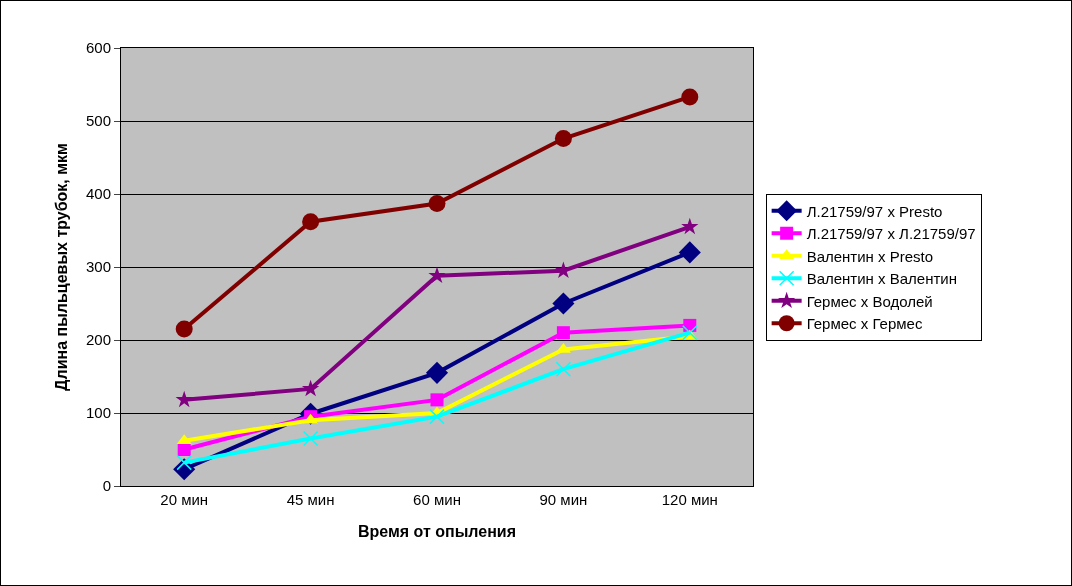  Describe the element at coordinates (98, 121) in the screenshot. I see `y-tick-label: 500` at that location.